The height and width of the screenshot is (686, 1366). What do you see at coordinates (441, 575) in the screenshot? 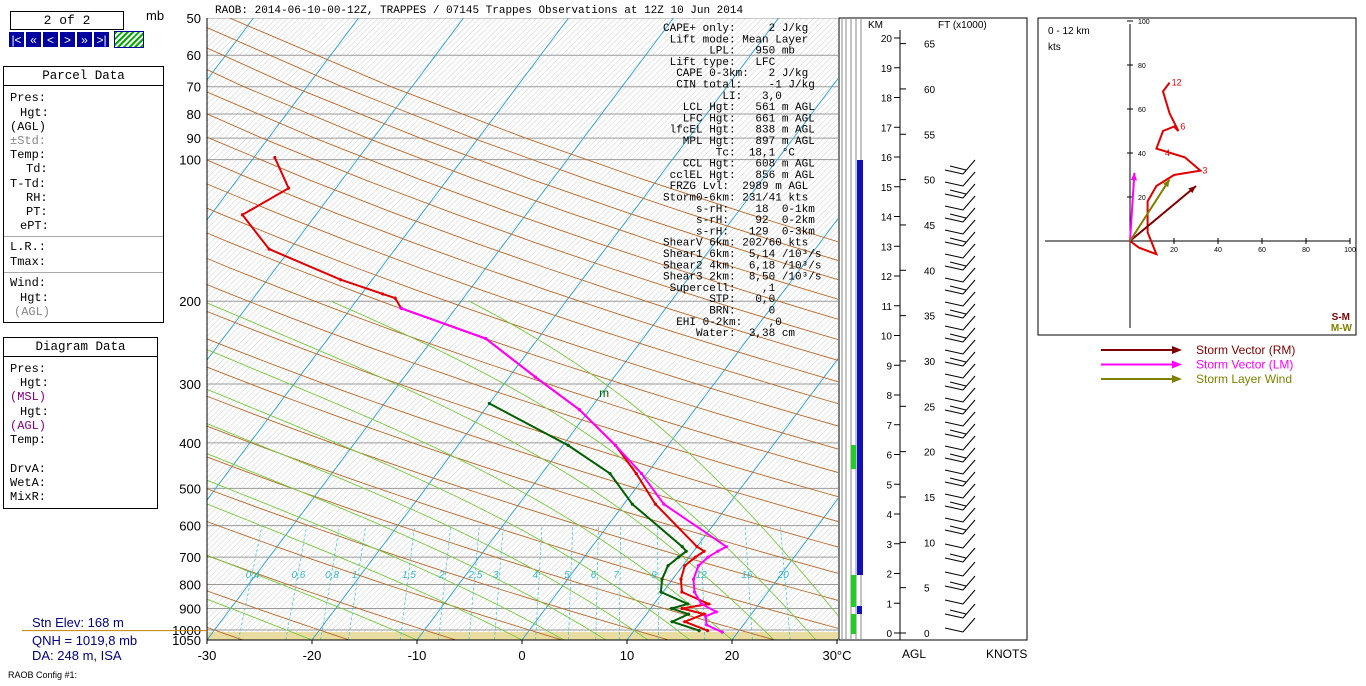
I see `mixing-ratio-label: 2` at bounding box center [441, 575].